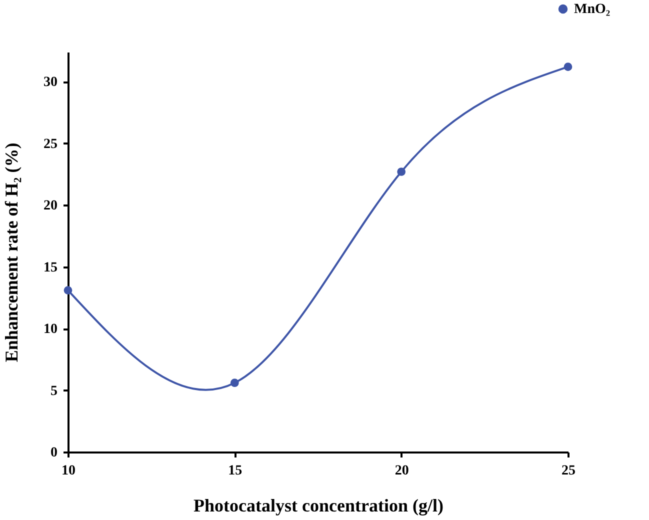  Describe the element at coordinates (54, 391) in the screenshot. I see `y-tick-label: 5` at that location.